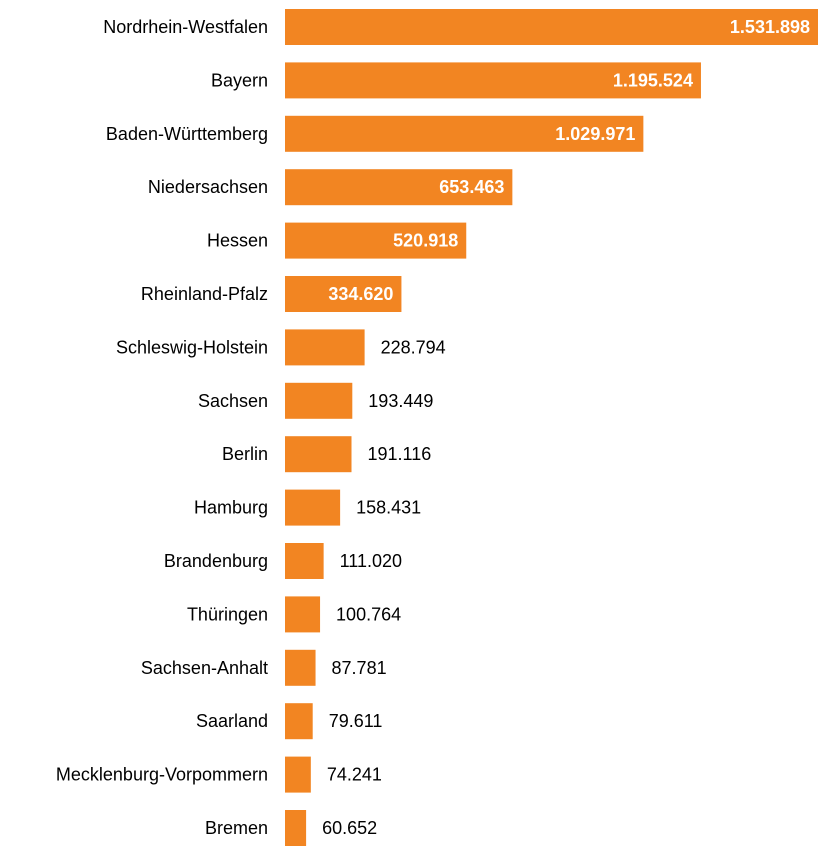  What do you see at coordinates (595, 134) in the screenshot?
I see `value-label-baden-wuerttemberg: 1.029.971` at bounding box center [595, 134].